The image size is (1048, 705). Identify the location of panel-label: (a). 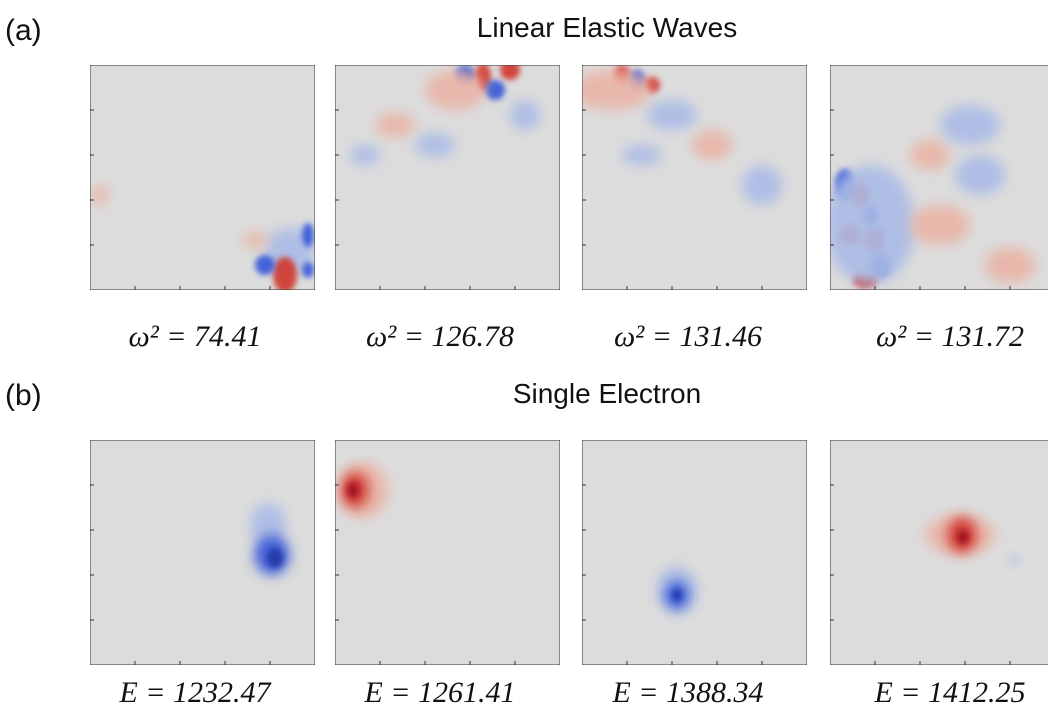
(23, 30).